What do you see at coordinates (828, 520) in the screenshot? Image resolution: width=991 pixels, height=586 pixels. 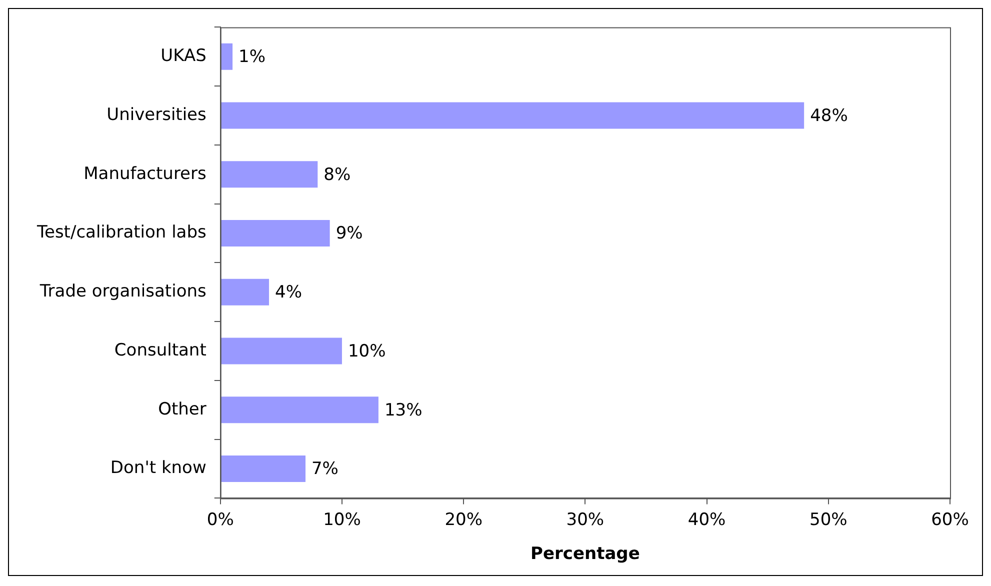 I see `x-tick-label: 50%` at bounding box center [828, 520].